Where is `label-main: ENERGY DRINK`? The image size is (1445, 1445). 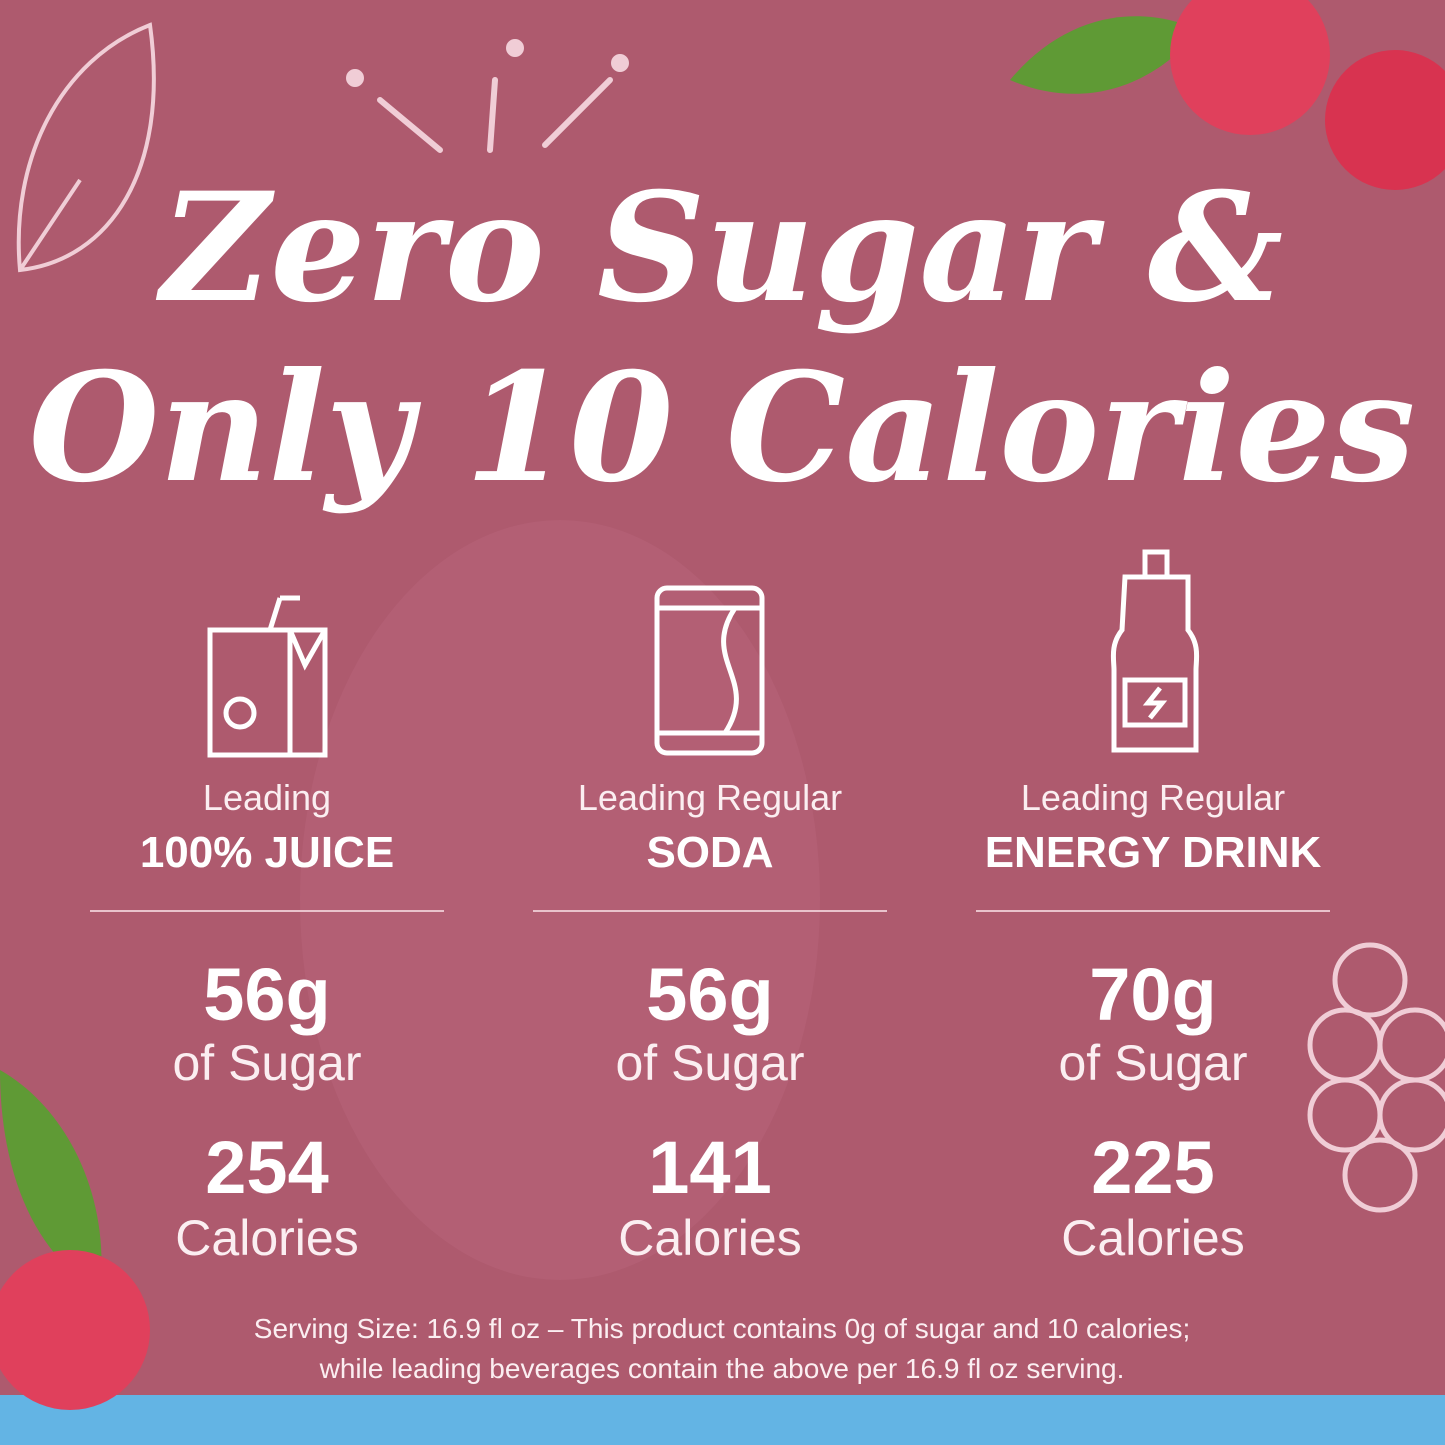
label-main: ENERGY DRINK is located at coordinates (1153, 852).